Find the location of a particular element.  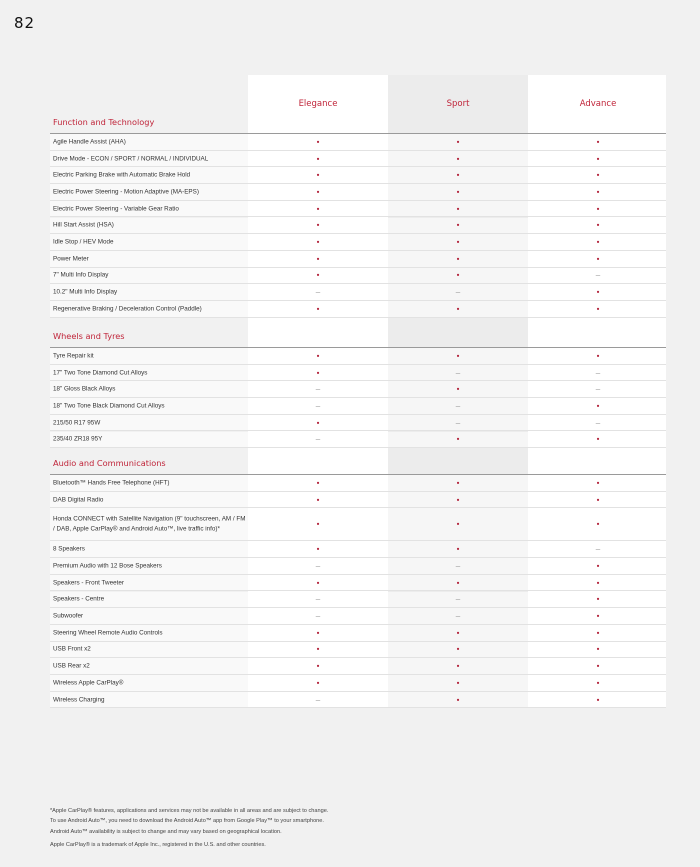

column-header-sport: Sport is located at coordinates (458, 104).